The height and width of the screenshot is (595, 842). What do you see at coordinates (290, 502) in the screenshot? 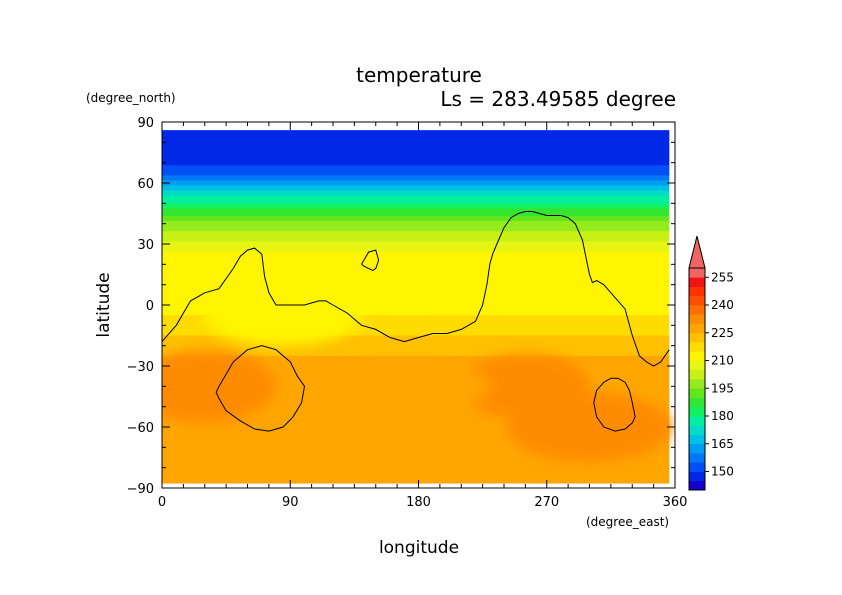
I see `x-tick-label: 90` at bounding box center [290, 502].